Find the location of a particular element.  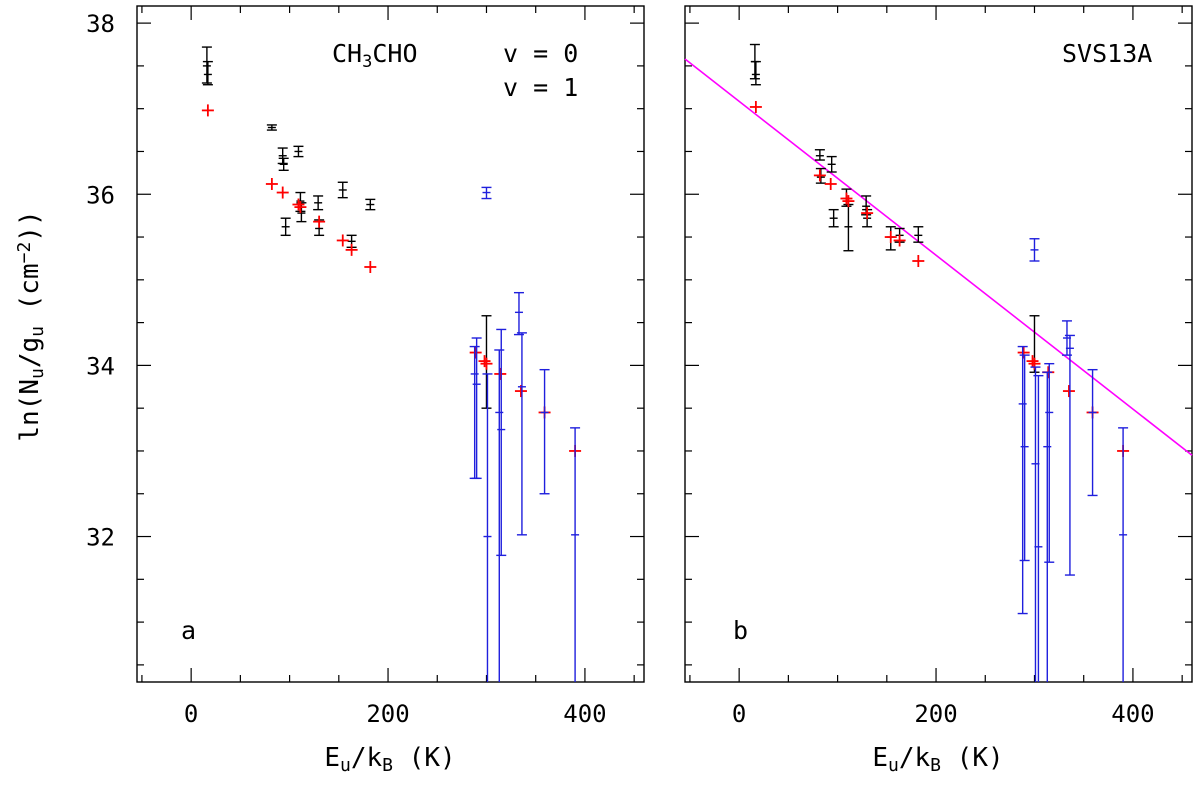

panel-b-tick-labels: 0 200 400 is located at coordinates (943, 714).